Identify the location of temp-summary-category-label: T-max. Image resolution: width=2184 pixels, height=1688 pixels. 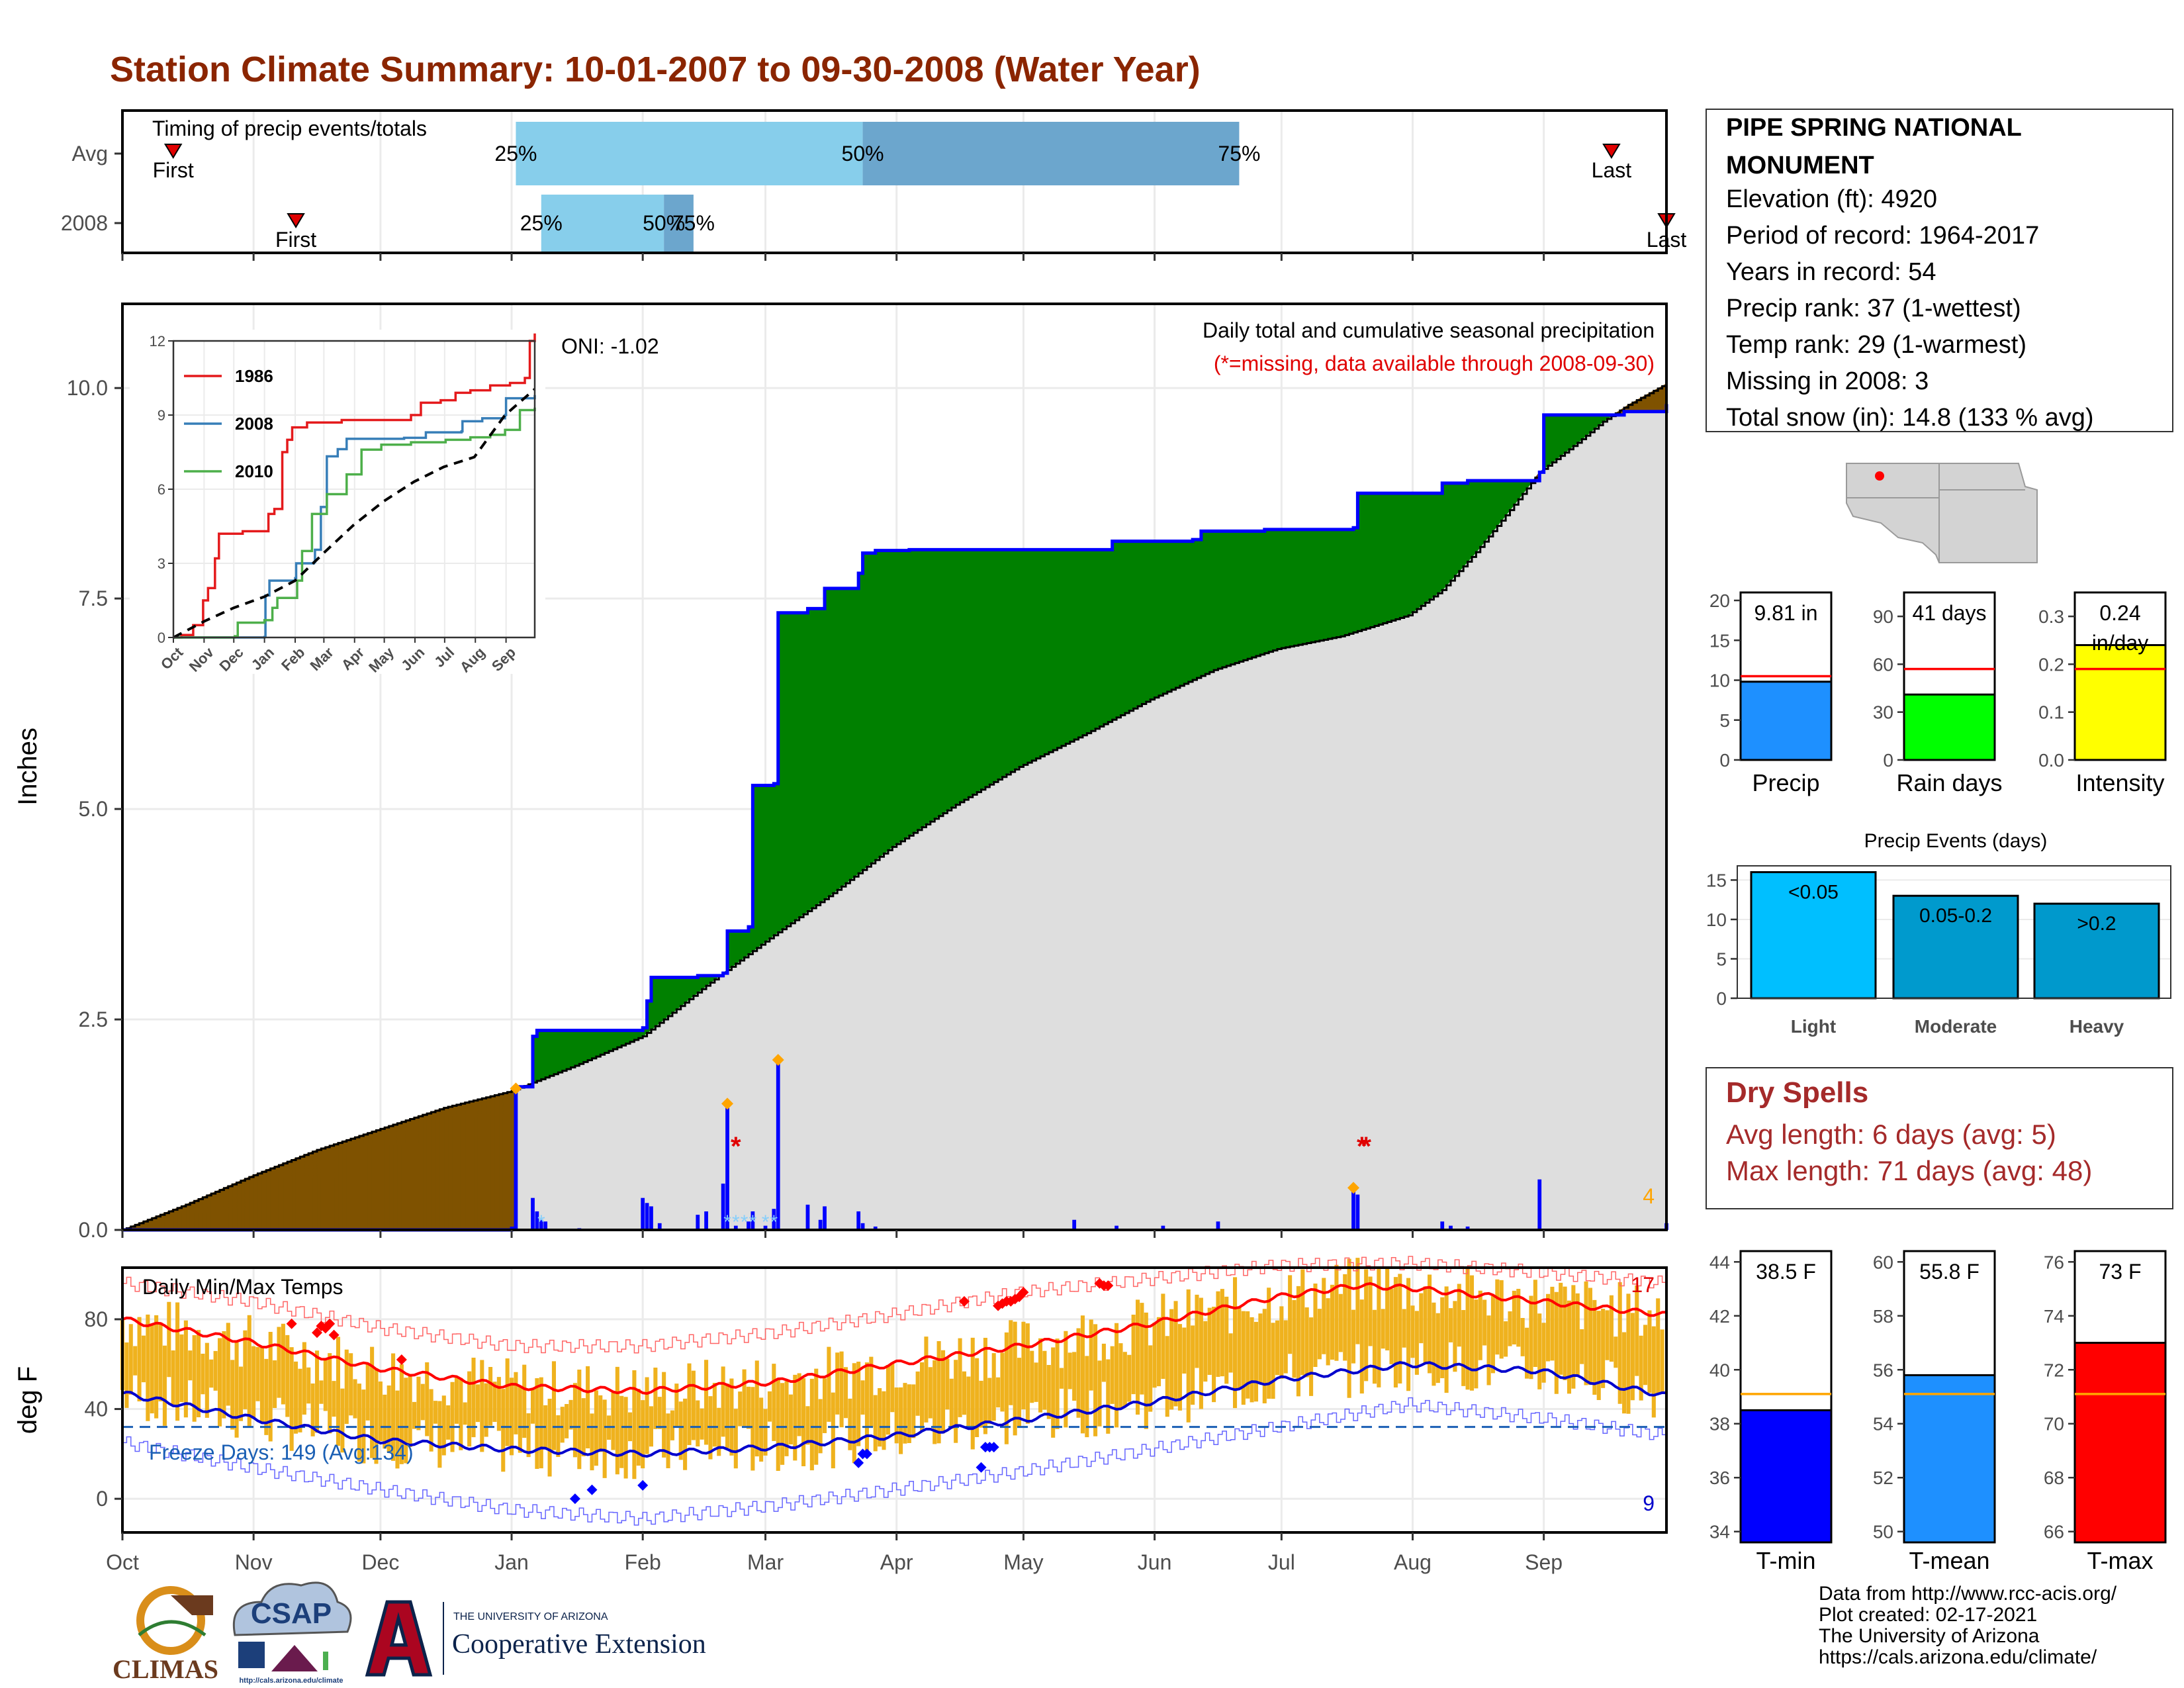
(2120, 1560).